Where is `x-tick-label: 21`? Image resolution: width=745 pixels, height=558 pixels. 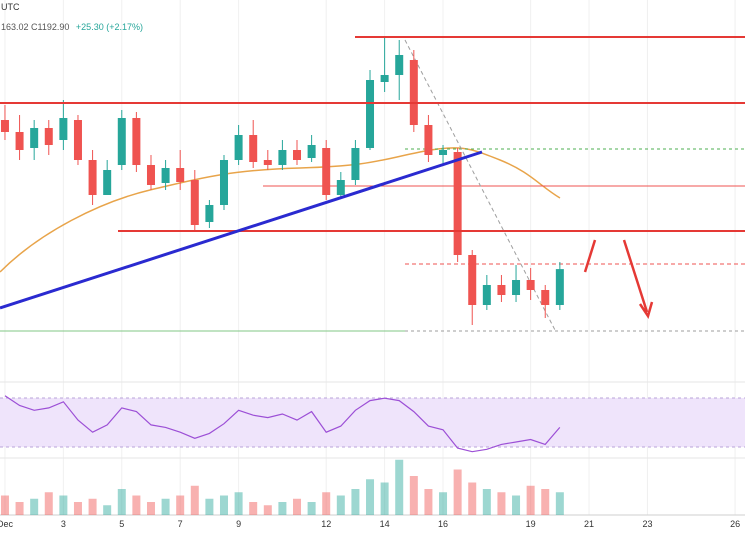
x-tick-label: 21 is located at coordinates (589, 524).